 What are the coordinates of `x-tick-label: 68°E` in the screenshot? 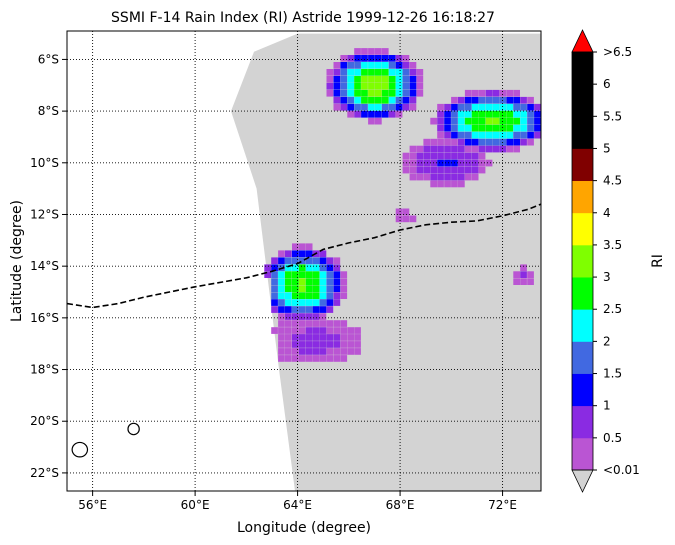 It's located at (400, 505).